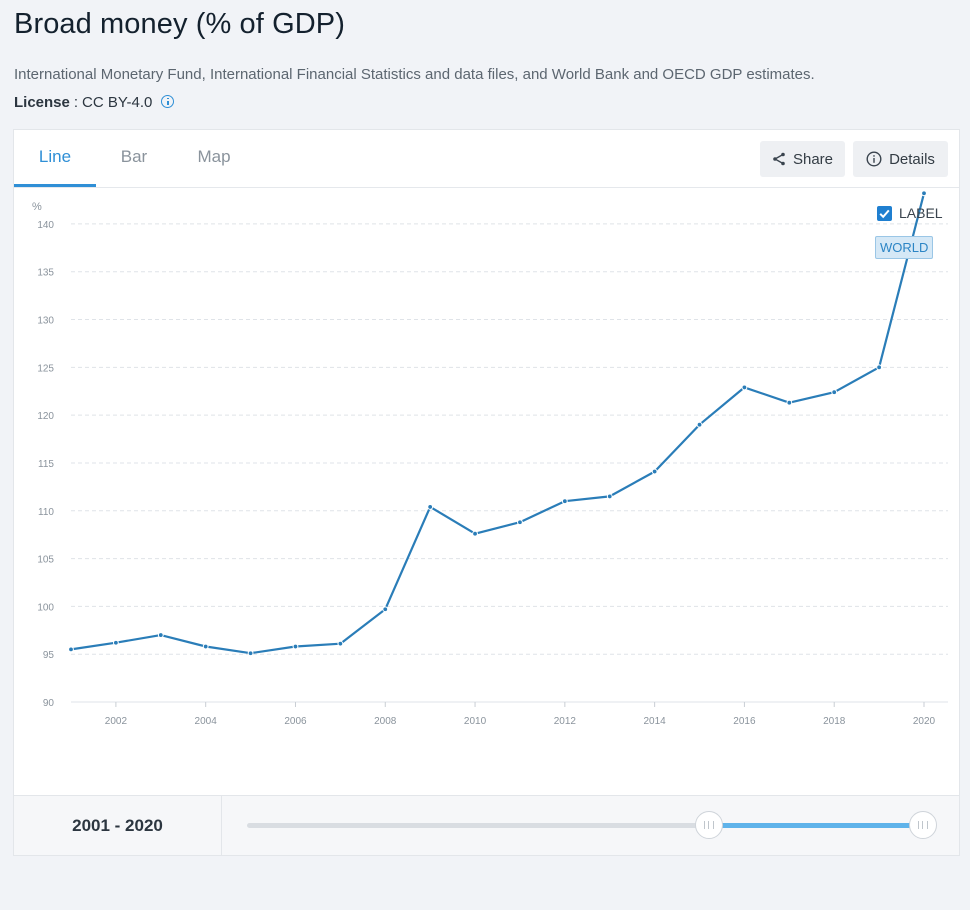 This screenshot has height=910, width=970. Describe the element at coordinates (55, 158) in the screenshot. I see `tab-line: Line` at that location.